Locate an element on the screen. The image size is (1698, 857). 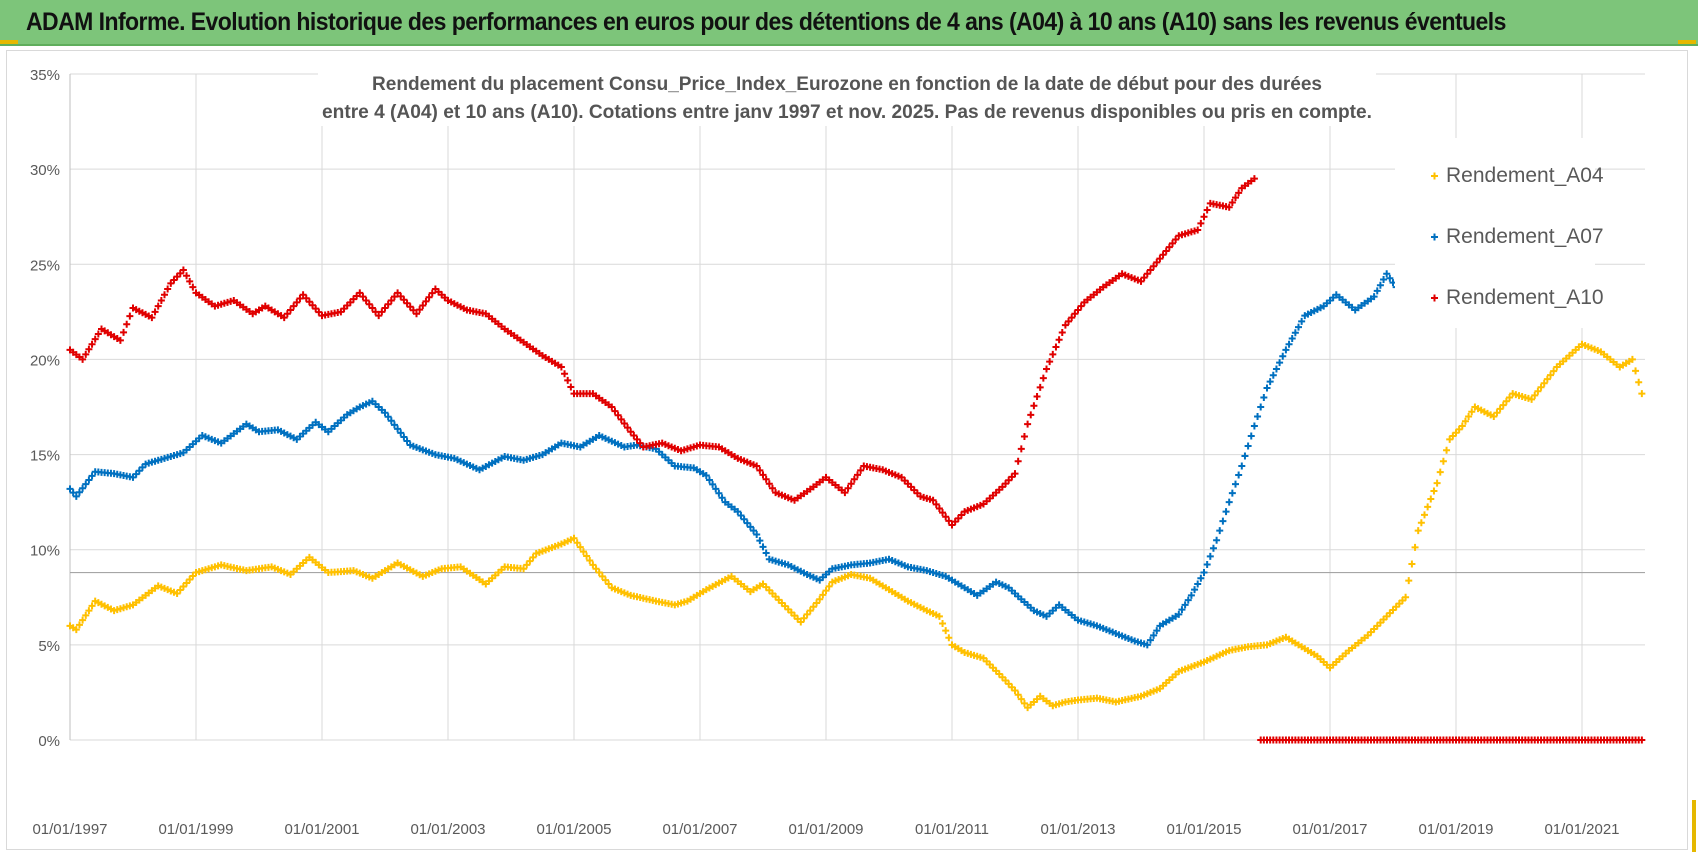
x-tick-label: 01/01/2019 is located at coordinates (1455, 829).